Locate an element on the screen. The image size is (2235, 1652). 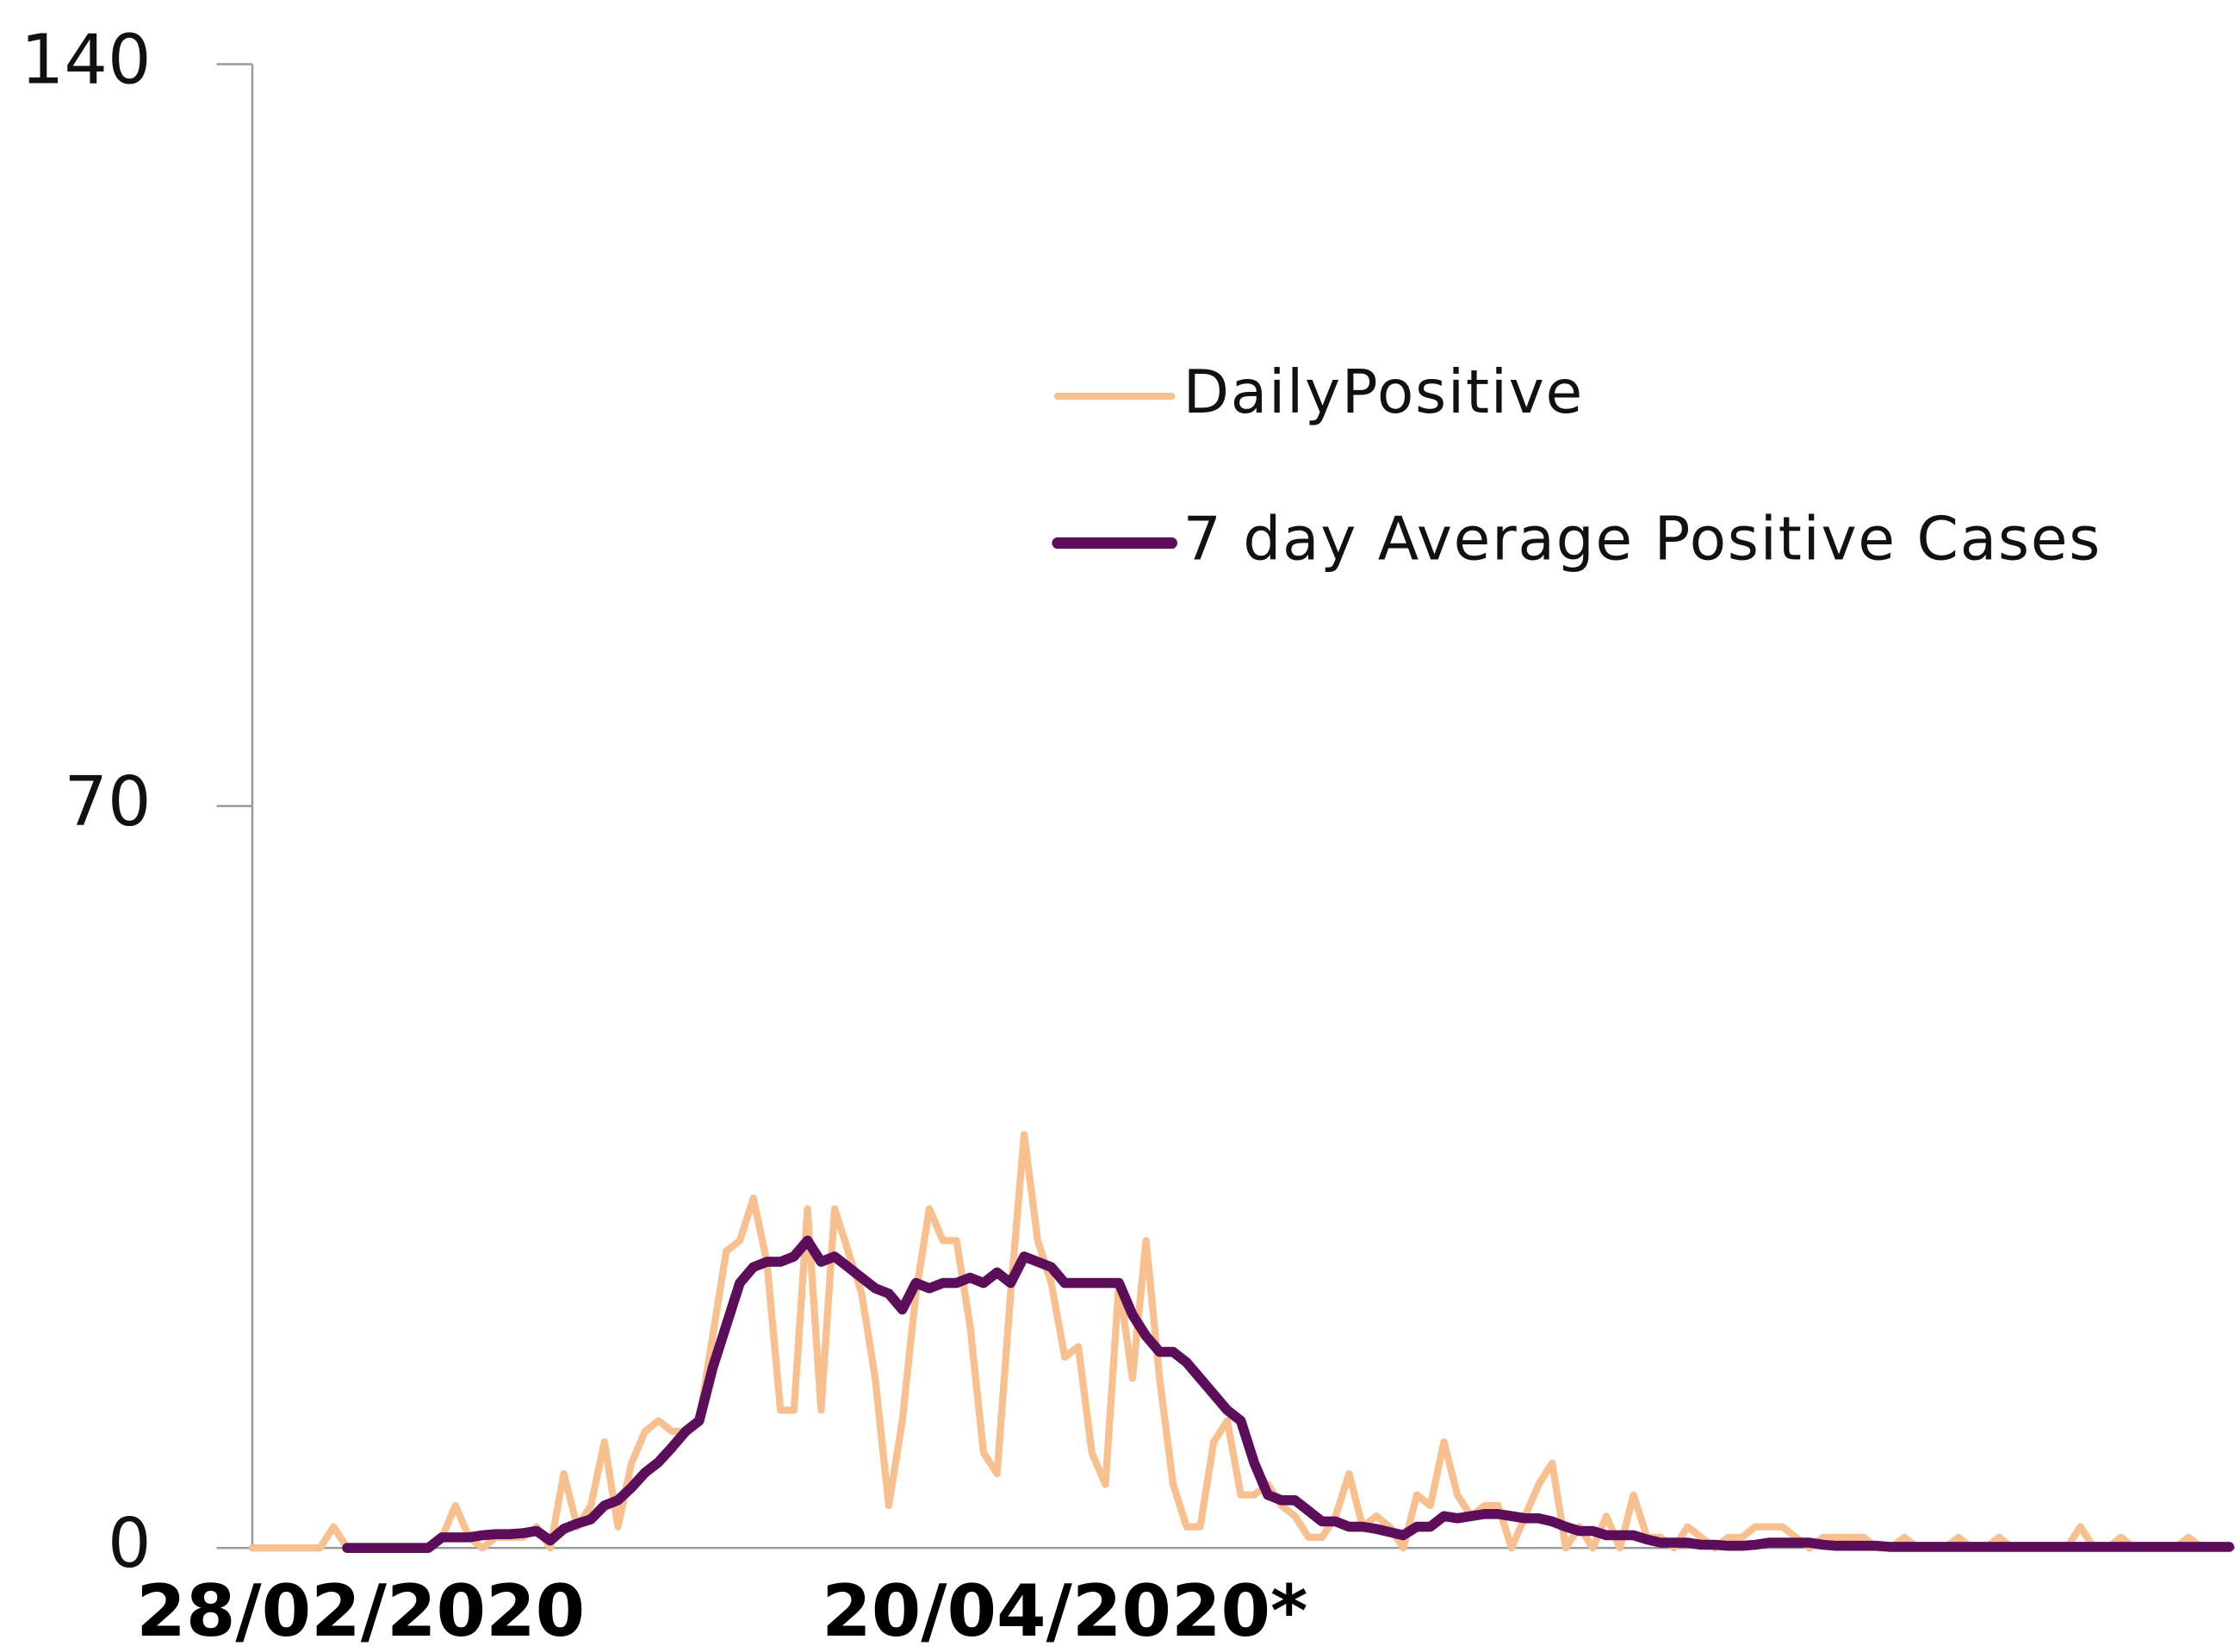
legend-label: DailyPositive is located at coordinates (1383, 392).